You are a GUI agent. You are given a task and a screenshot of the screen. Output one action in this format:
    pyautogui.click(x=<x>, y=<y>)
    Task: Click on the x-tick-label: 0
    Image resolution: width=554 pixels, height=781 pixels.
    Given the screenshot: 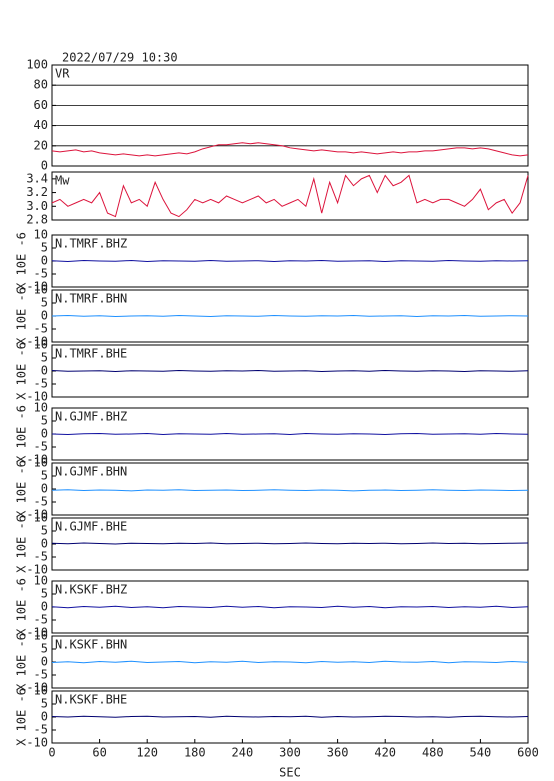 What is the action you would take?
    pyautogui.click(x=51, y=753)
    